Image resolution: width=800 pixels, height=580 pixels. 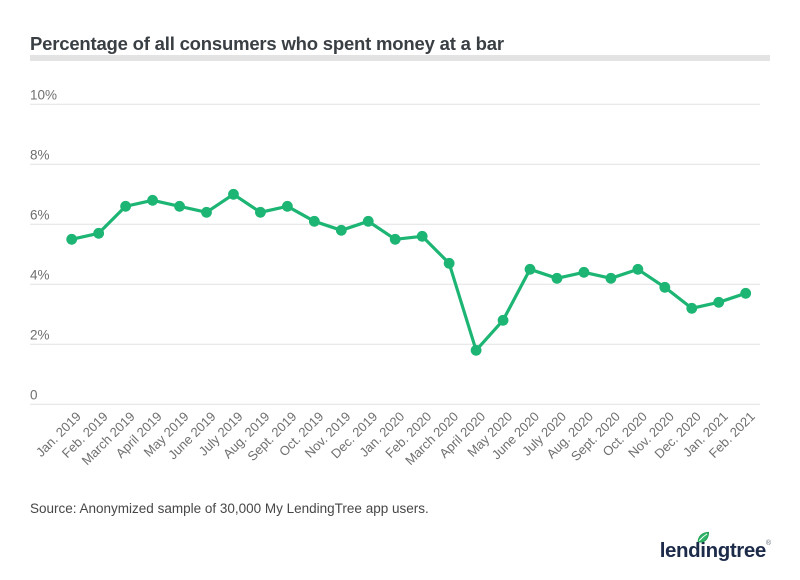 I want to click on y-tick-label: 10%, so click(x=43, y=94).